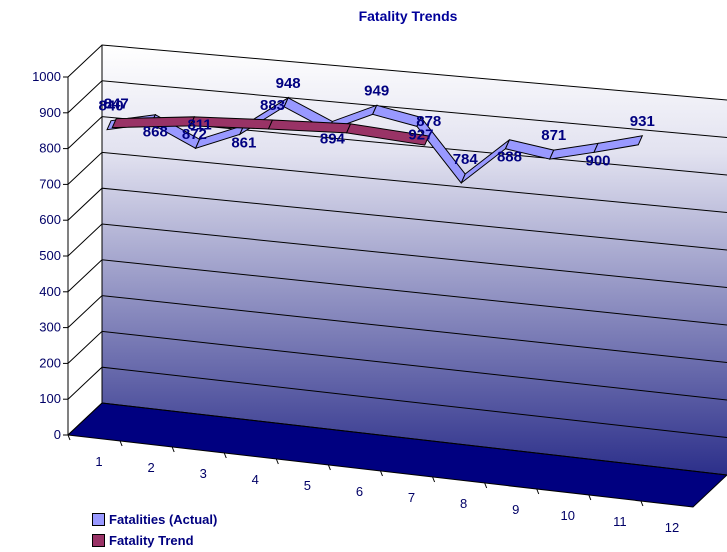  Describe the element at coordinates (46, 76) in the screenshot. I see `y-tick-label: 1000` at that location.